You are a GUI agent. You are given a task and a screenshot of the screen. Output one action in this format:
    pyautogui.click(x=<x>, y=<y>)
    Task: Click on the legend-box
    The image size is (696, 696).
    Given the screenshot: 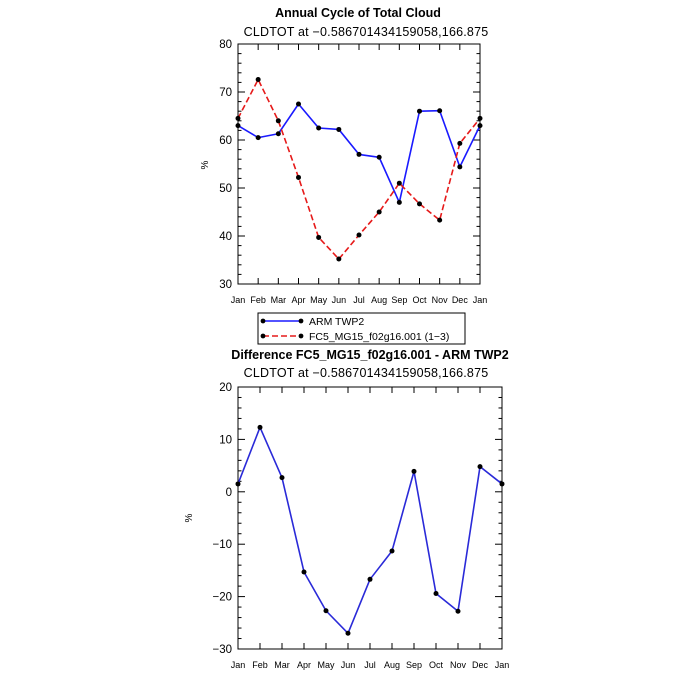 What is the action you would take?
    pyautogui.click(x=361, y=328)
    